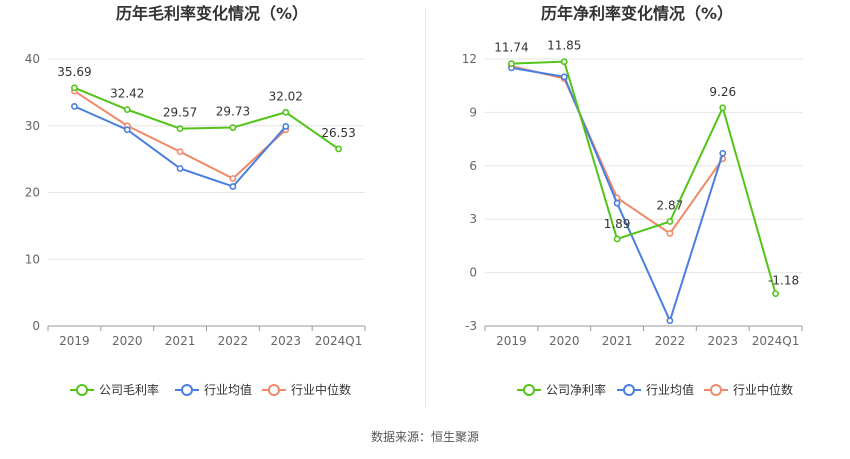  I want to click on data-label: 32.42, so click(127, 94).